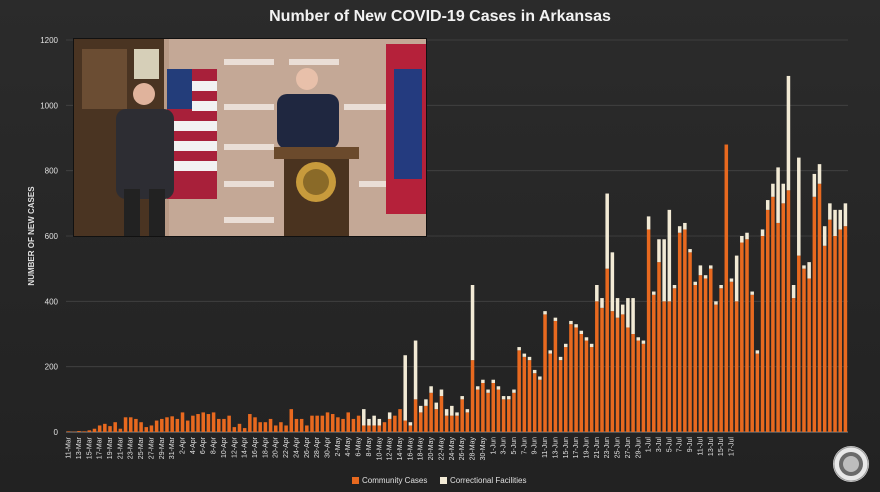 Image resolution: width=880 pixels, height=492 pixels. I want to click on x-tick-label: 26-May, so click(462, 449).